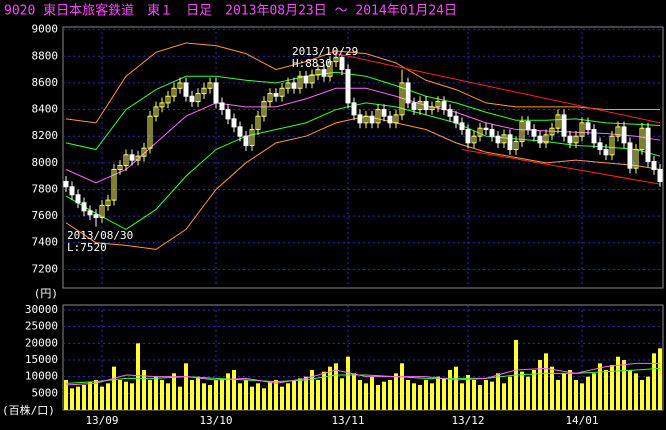 The image size is (666, 430). I want to click on x-tick-label: 13/11, so click(347, 420).